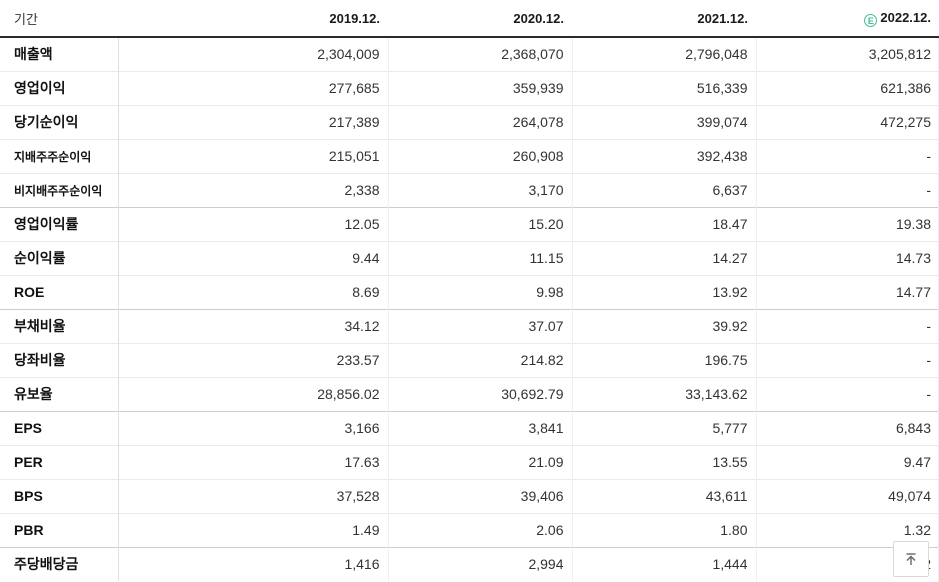 The height and width of the screenshot is (582, 939). What do you see at coordinates (253, 19) in the screenshot?
I see `column-header-2019-12: 2019.12.` at bounding box center [253, 19].